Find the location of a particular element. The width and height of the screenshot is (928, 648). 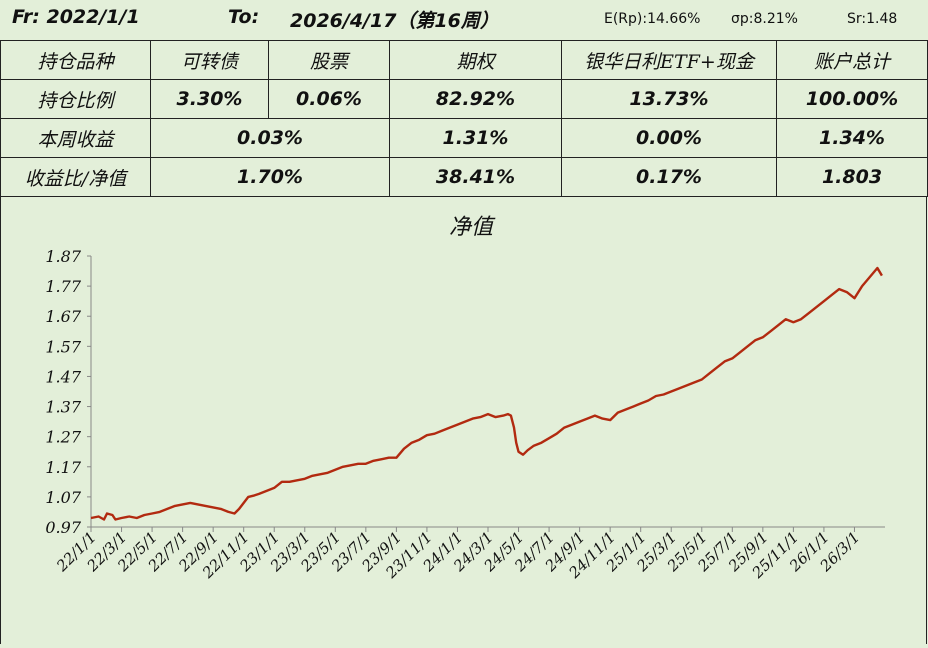

y-tick-label: 1.77 is located at coordinates (63, 286).